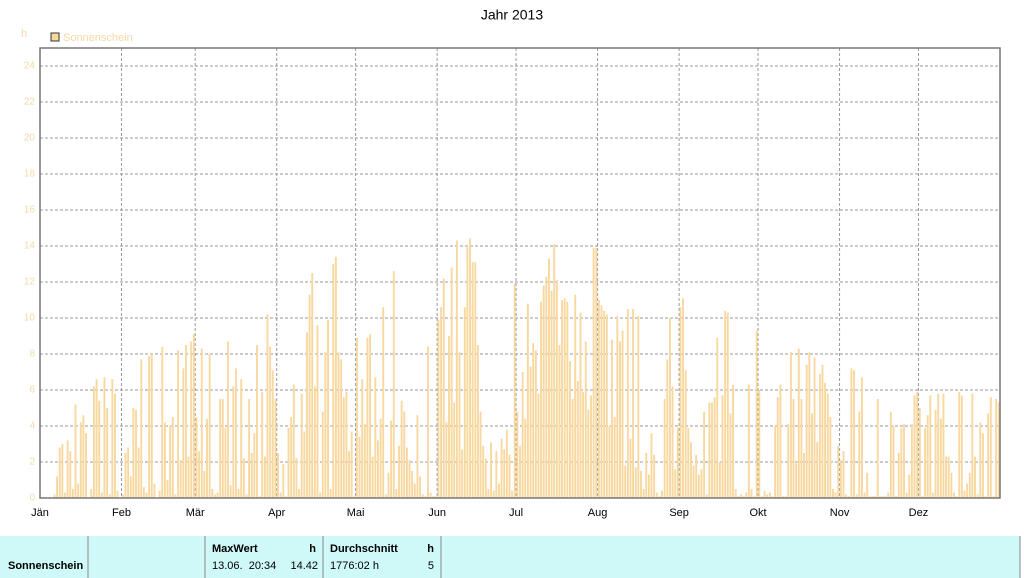  I want to click on legend-swatch, so click(55, 37).